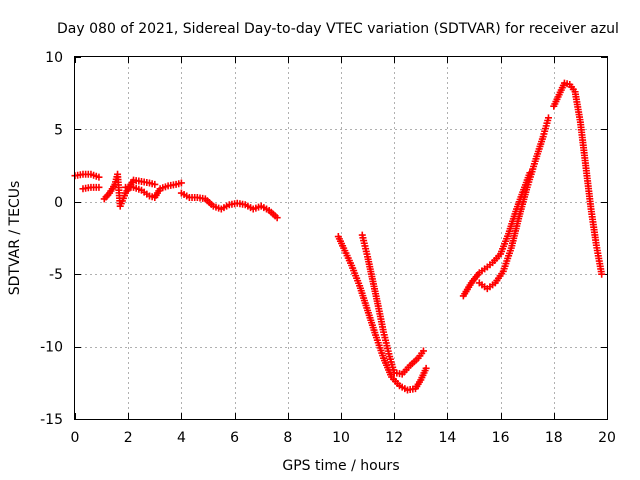 The image size is (640, 480). I want to click on x-tick-label: 18, so click(554, 438).